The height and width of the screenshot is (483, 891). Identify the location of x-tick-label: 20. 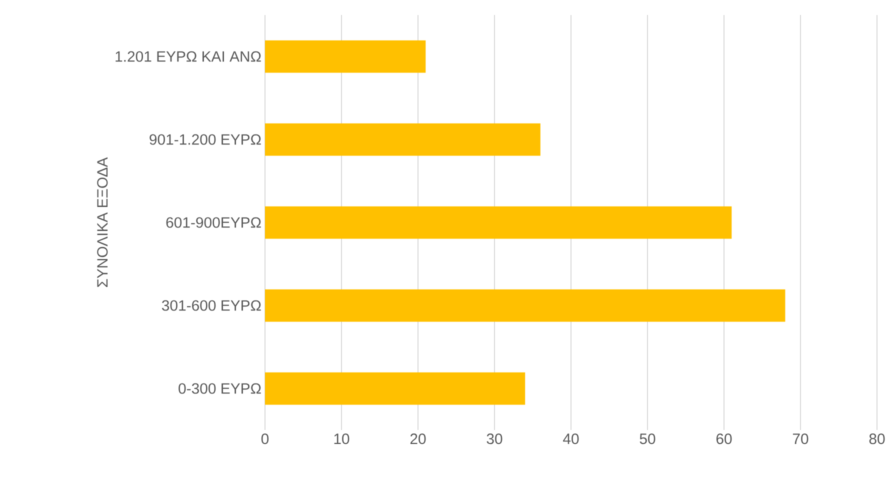
(418, 439).